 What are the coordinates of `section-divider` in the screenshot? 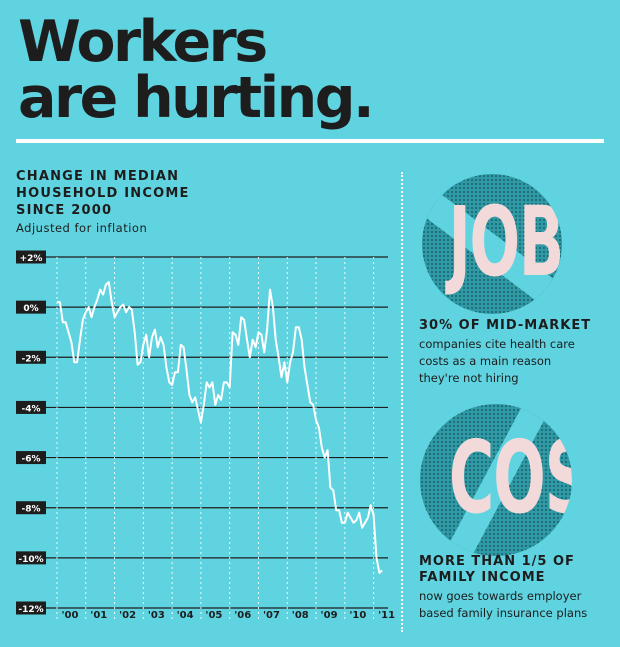 It's located at (402, 402).